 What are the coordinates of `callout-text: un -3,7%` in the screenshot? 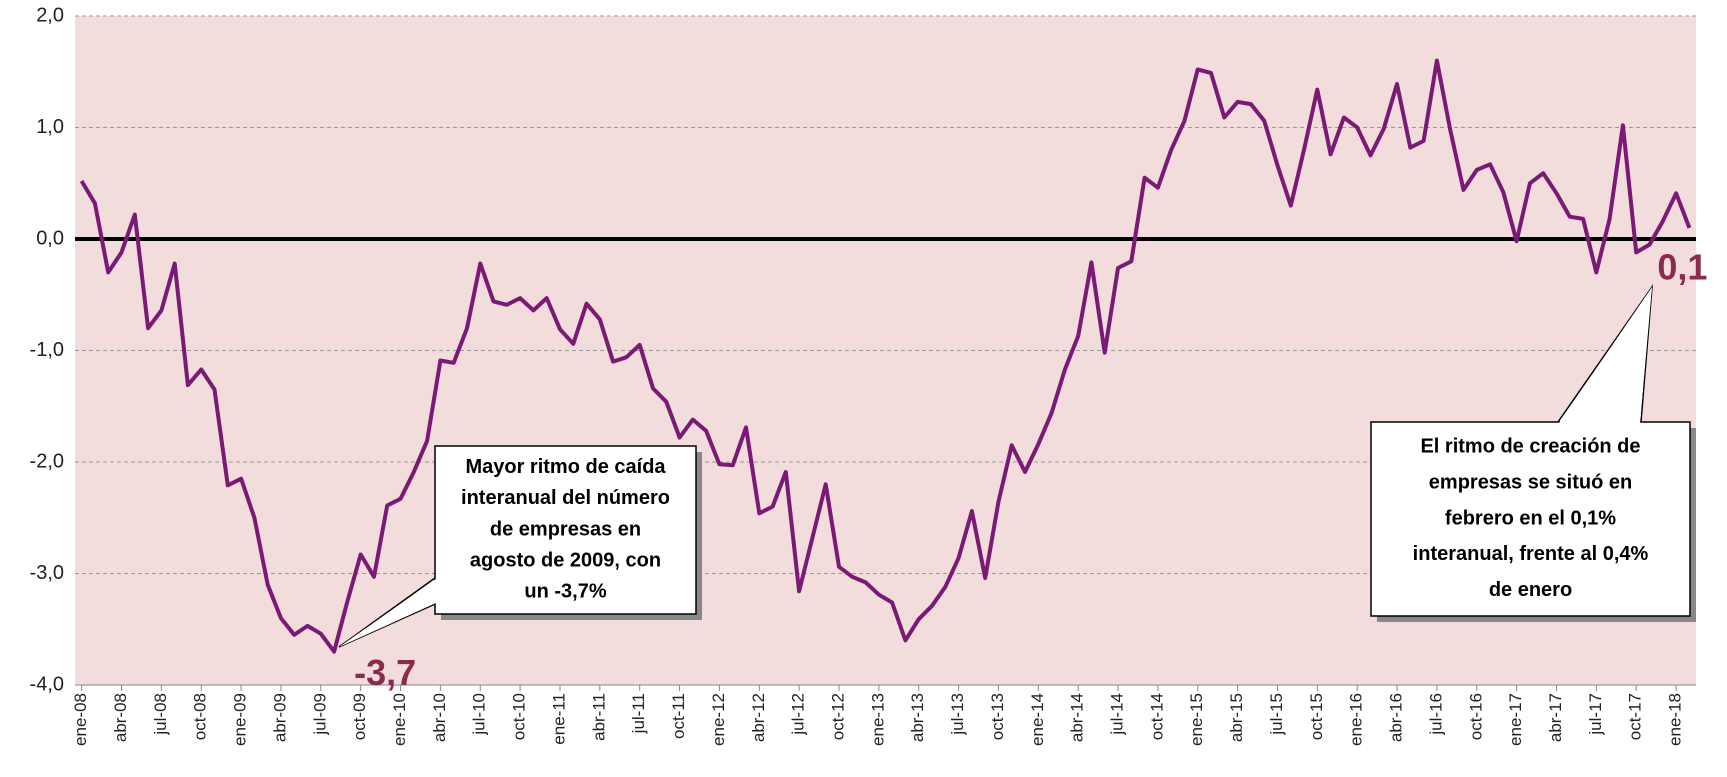 It's located at (565, 592).